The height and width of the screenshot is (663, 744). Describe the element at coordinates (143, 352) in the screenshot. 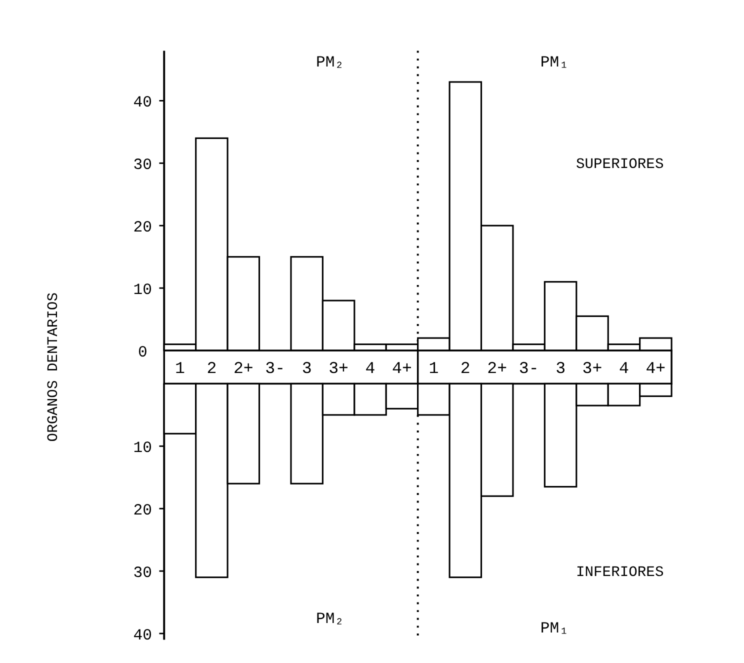

I see `y-tick-label: 0` at that location.